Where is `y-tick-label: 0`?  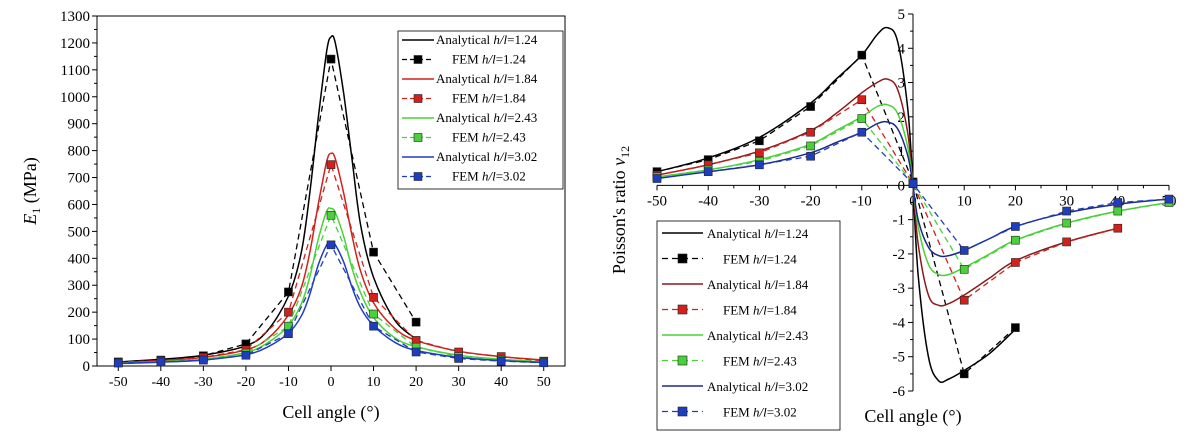 y-tick-label: 0 is located at coordinates (902, 186).